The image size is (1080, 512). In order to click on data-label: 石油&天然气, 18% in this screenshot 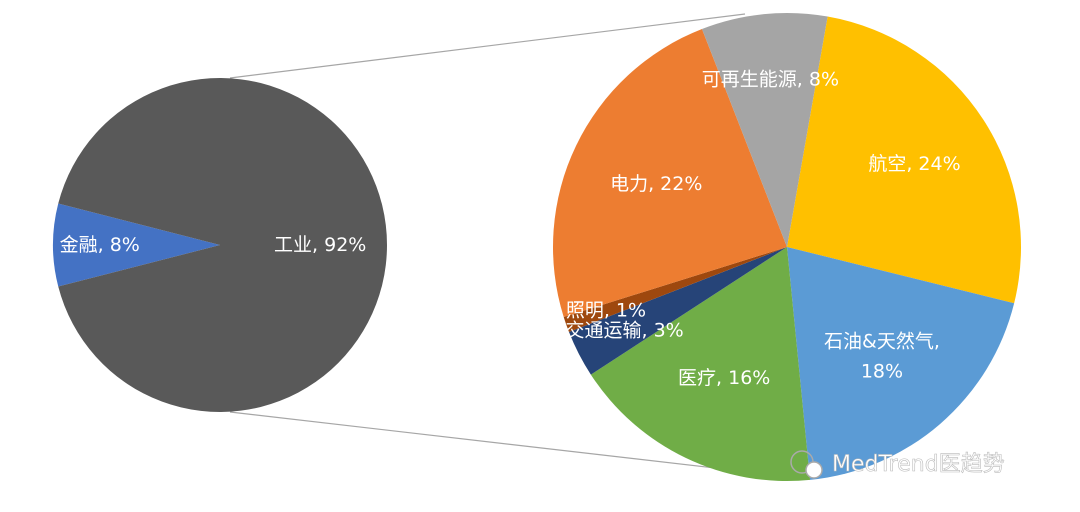, I will do `click(882, 356)`.